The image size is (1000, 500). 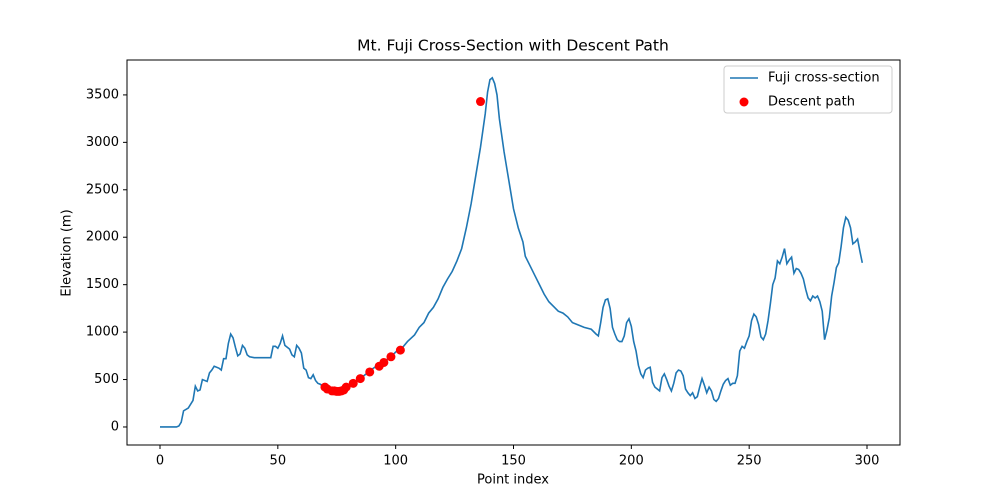 What do you see at coordinates (395, 461) in the screenshot?
I see `x-tick-label: 100` at bounding box center [395, 461].